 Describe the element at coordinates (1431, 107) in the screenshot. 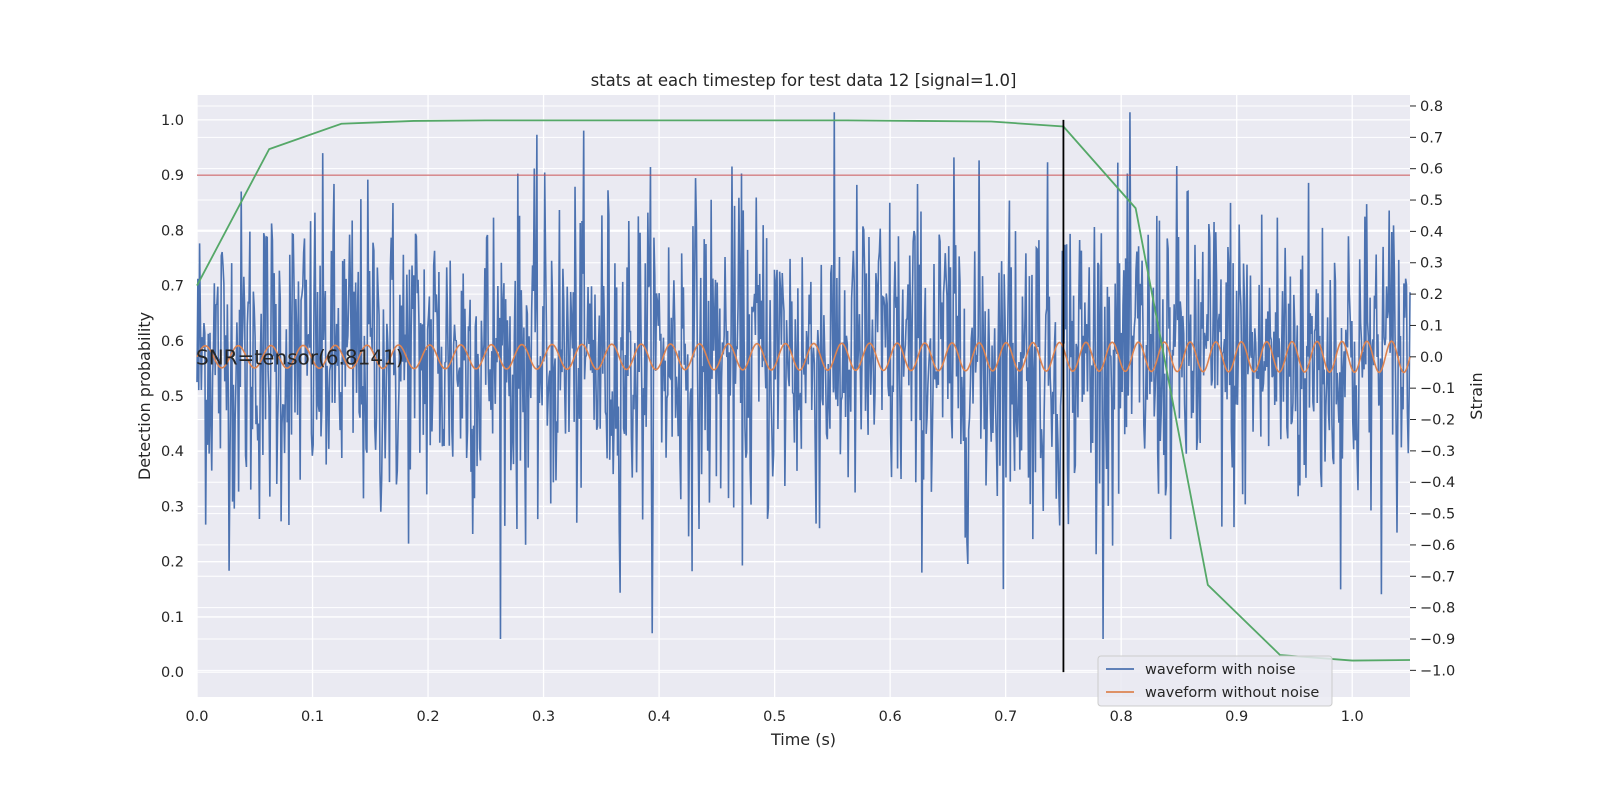

I see `y-right-tick-label: 0.8` at that location.